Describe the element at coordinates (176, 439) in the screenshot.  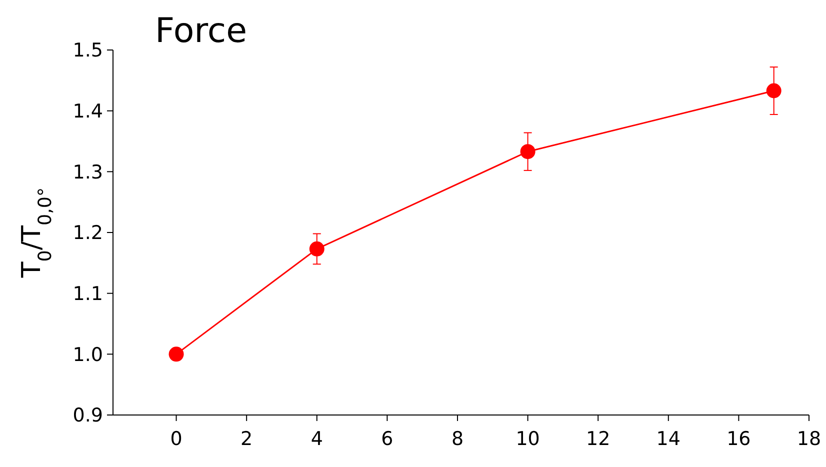
I see `x-tick-label: 0` at that location.